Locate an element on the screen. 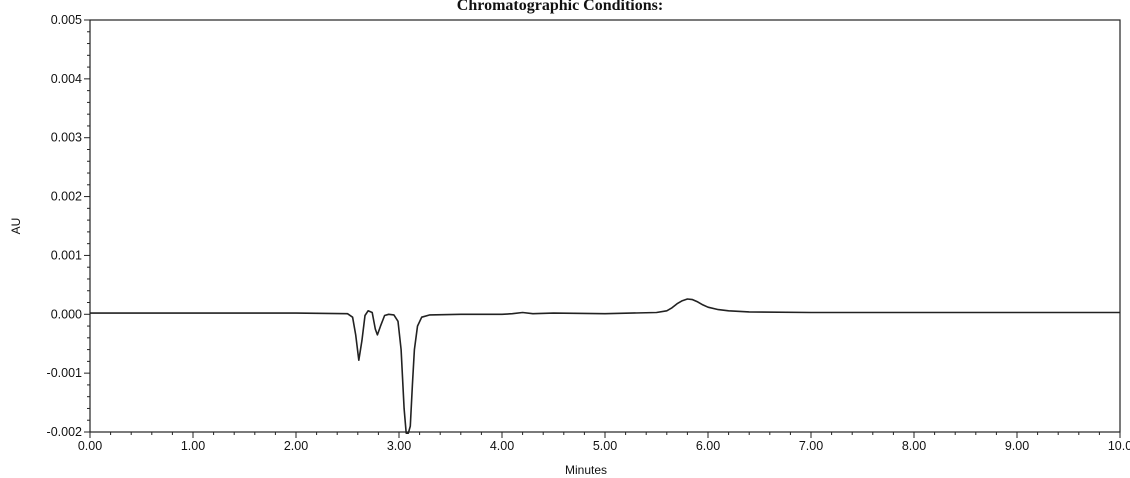 The height and width of the screenshot is (478, 1130). x-tick-label: 8.00 is located at coordinates (914, 446).